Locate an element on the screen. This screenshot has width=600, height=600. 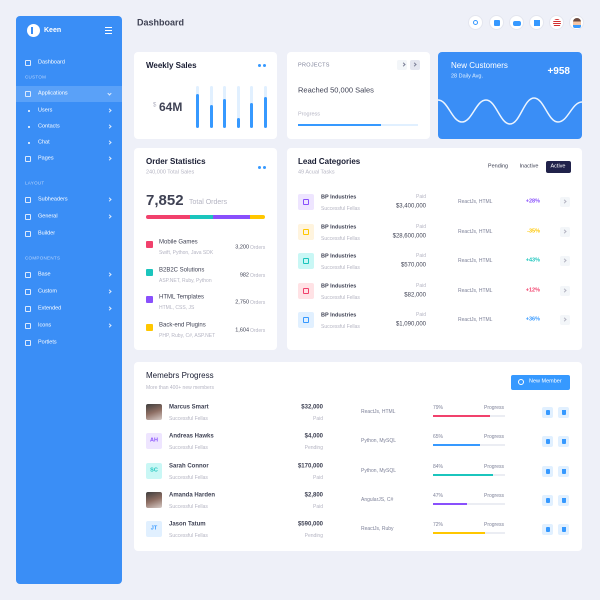
tab-active-bg is located at coordinates (558, 167).